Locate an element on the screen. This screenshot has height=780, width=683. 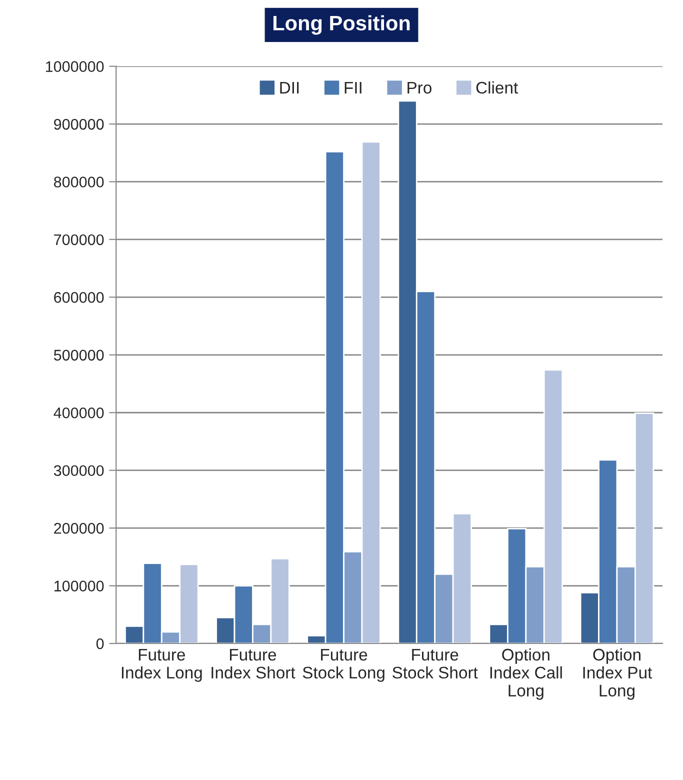
y-tick-label: 800000 is located at coordinates (79, 182).